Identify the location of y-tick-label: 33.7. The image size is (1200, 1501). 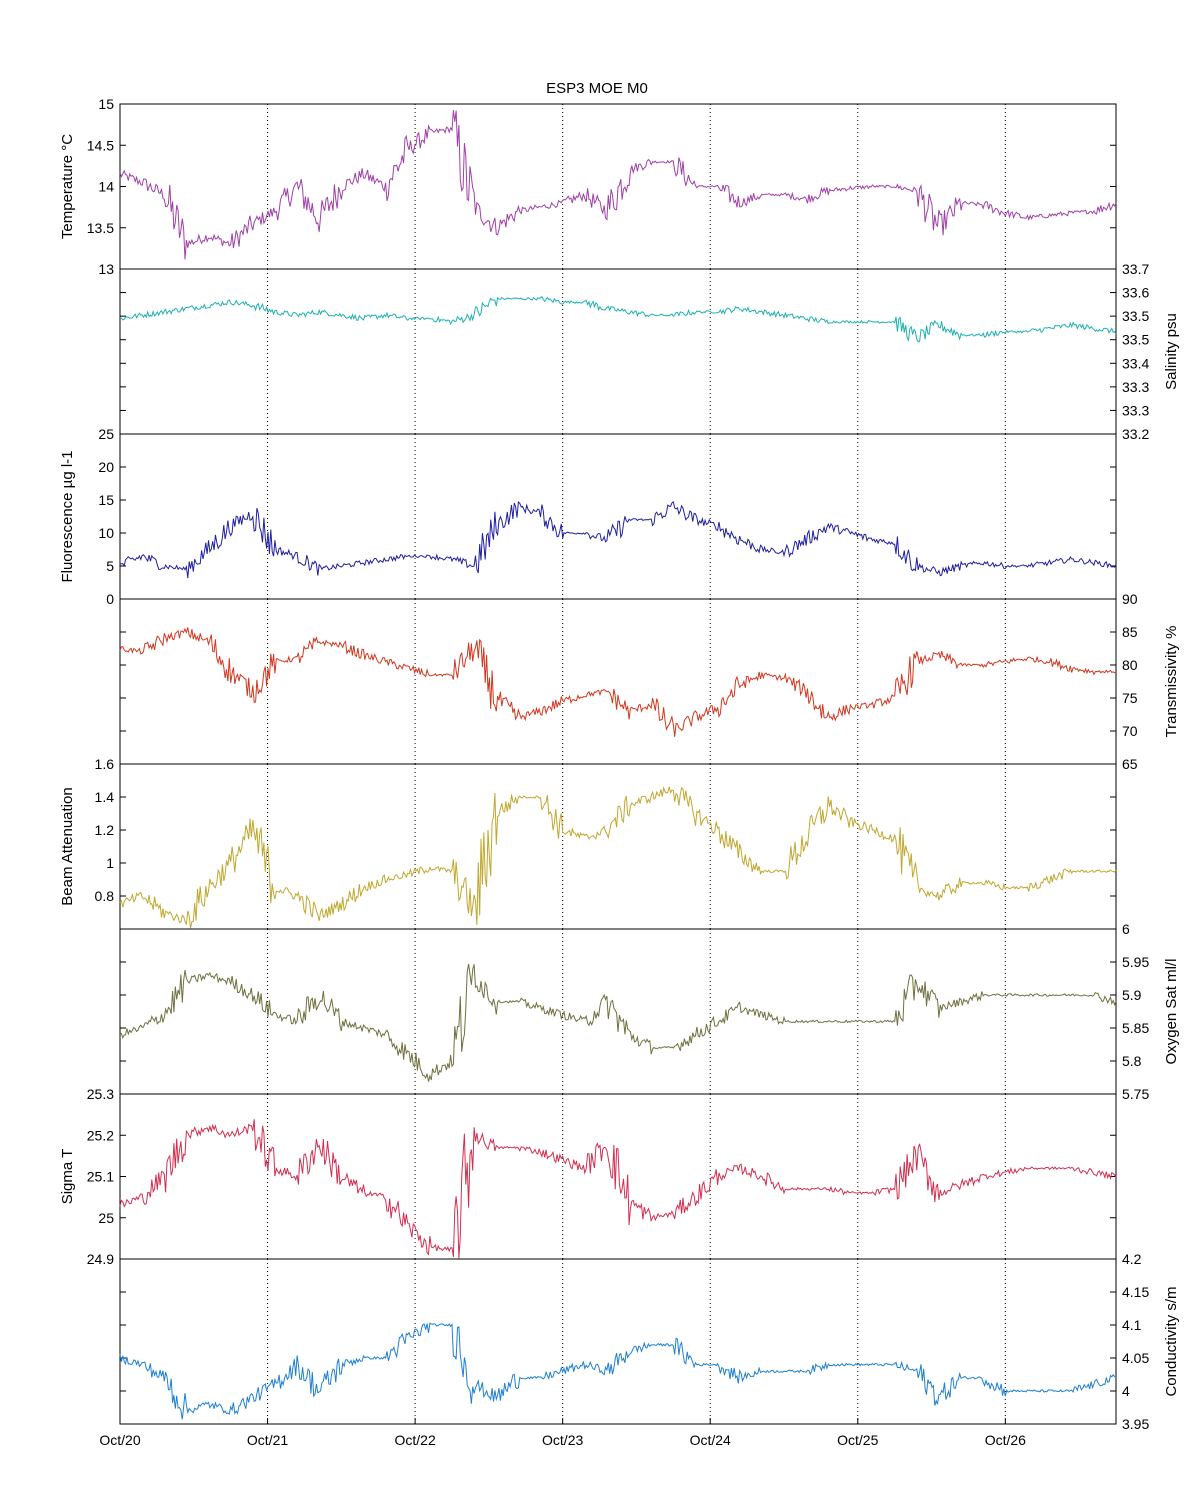
(1135, 269).